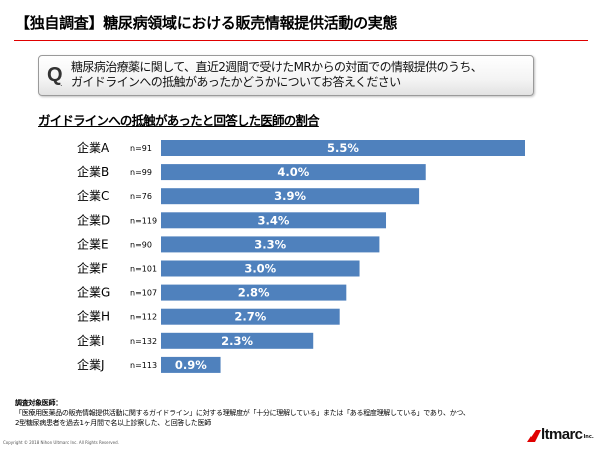 The image size is (600, 450). What do you see at coordinates (143, 220) in the screenshot?
I see `sample-size-label: n=119` at bounding box center [143, 220].